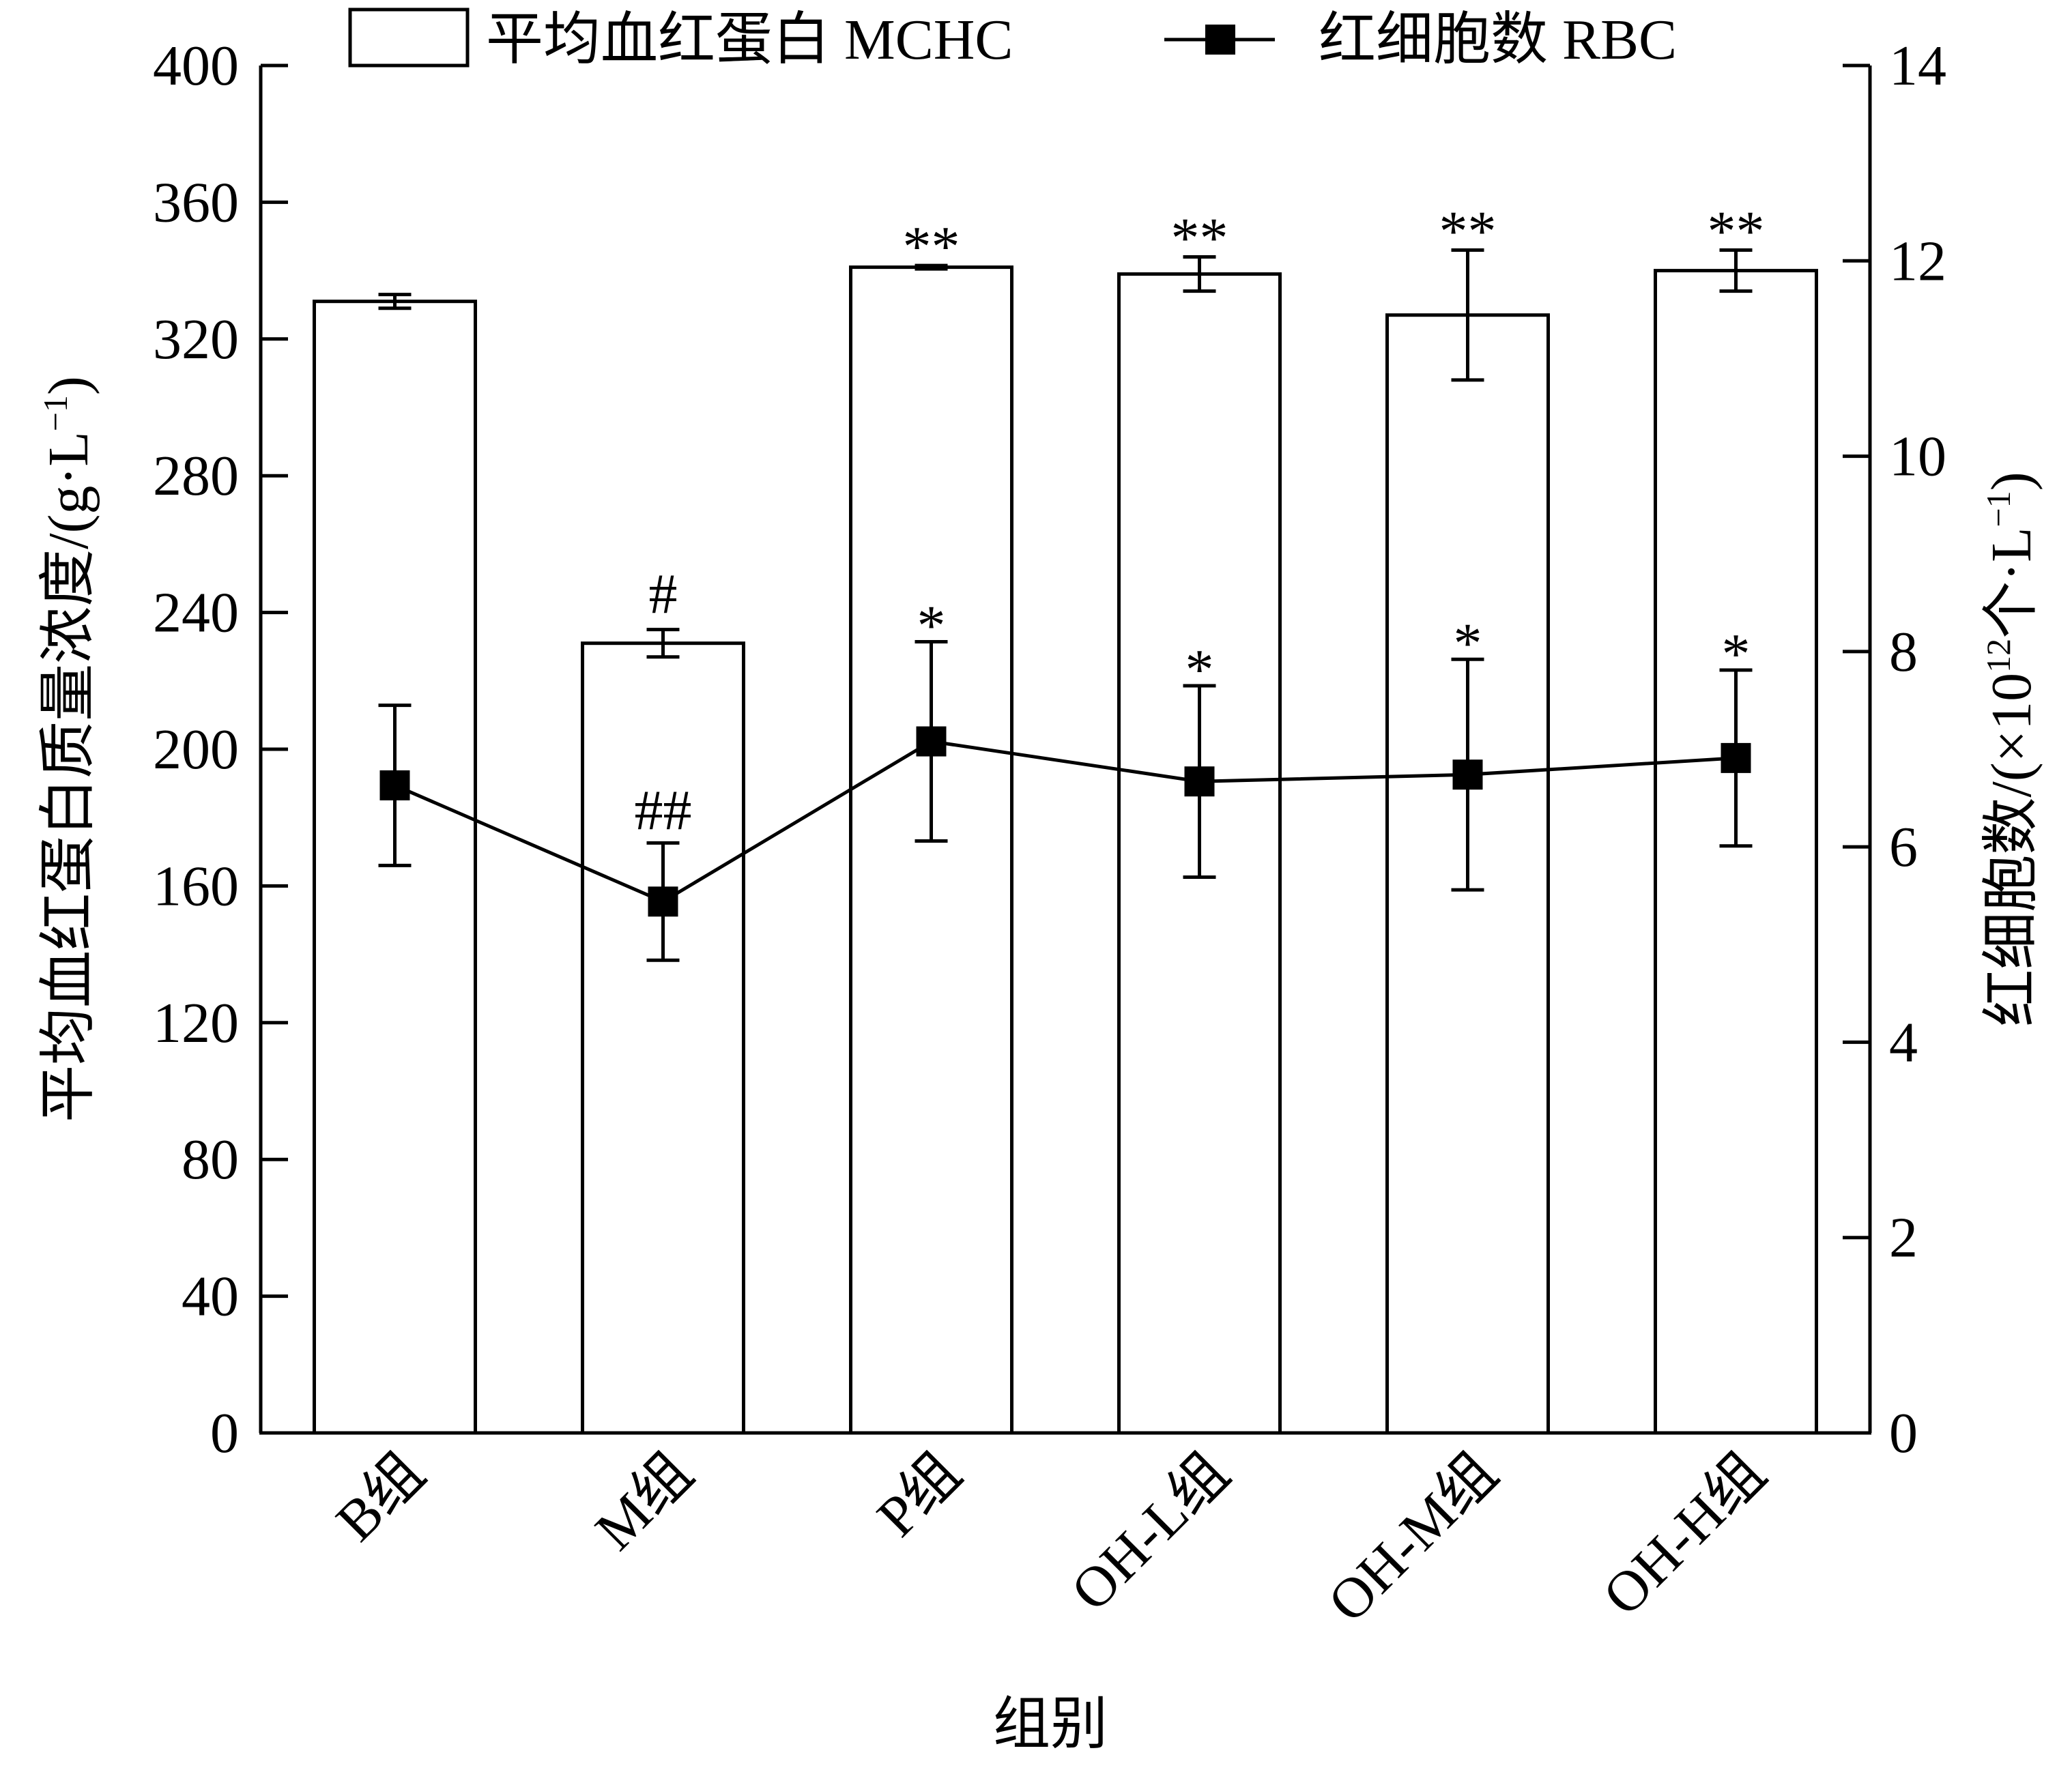 The height and width of the screenshot is (1770, 2072). Describe the element at coordinates (2012, 583) in the screenshot. I see `y2-axis-title-mid: 个·L` at that location.